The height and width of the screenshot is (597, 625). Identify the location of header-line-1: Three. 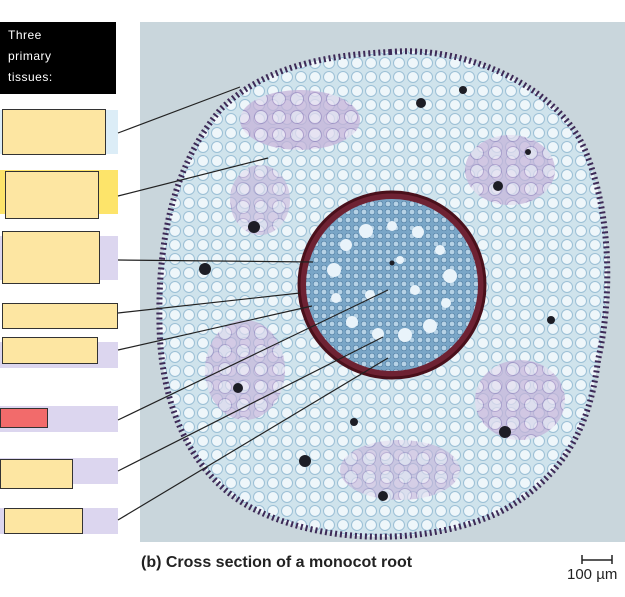
(25, 35).